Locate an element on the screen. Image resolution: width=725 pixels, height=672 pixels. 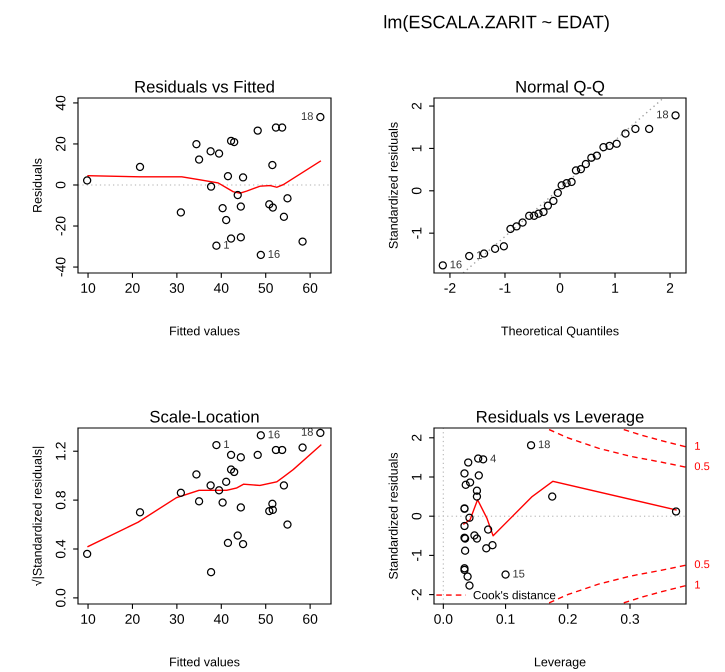
x-tick-label: -1 is located at coordinates (504, 288).